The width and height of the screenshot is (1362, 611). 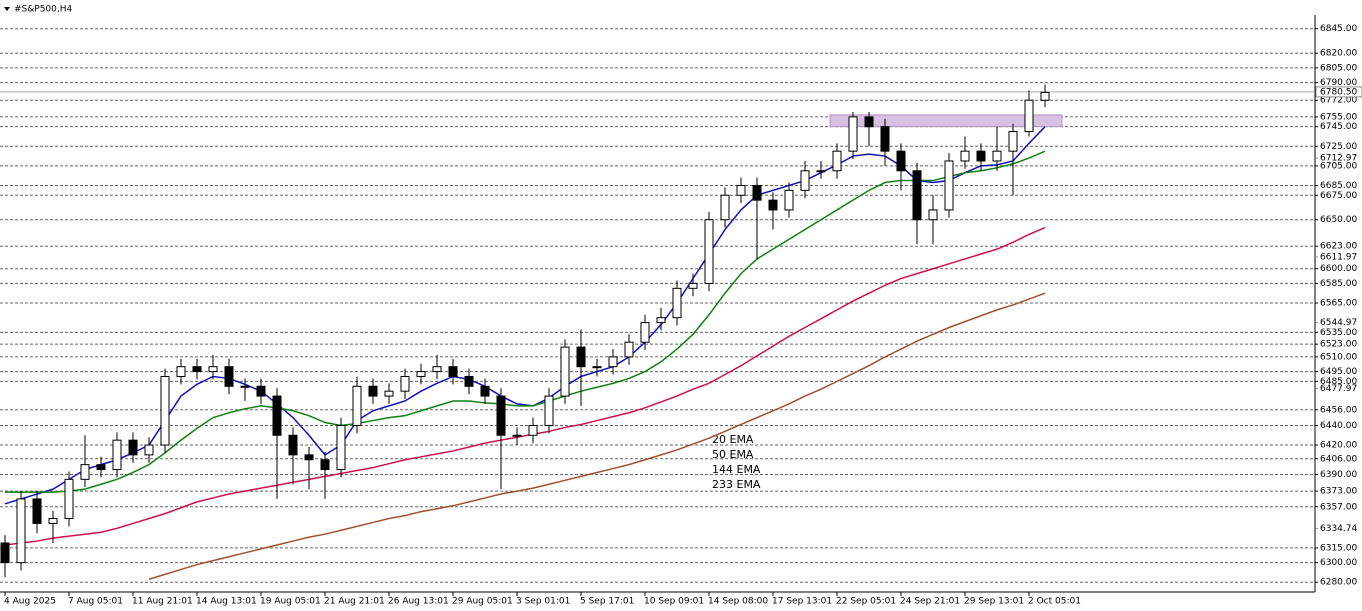 I want to click on y-tick-label: 6772.00, so click(x=1338, y=101).